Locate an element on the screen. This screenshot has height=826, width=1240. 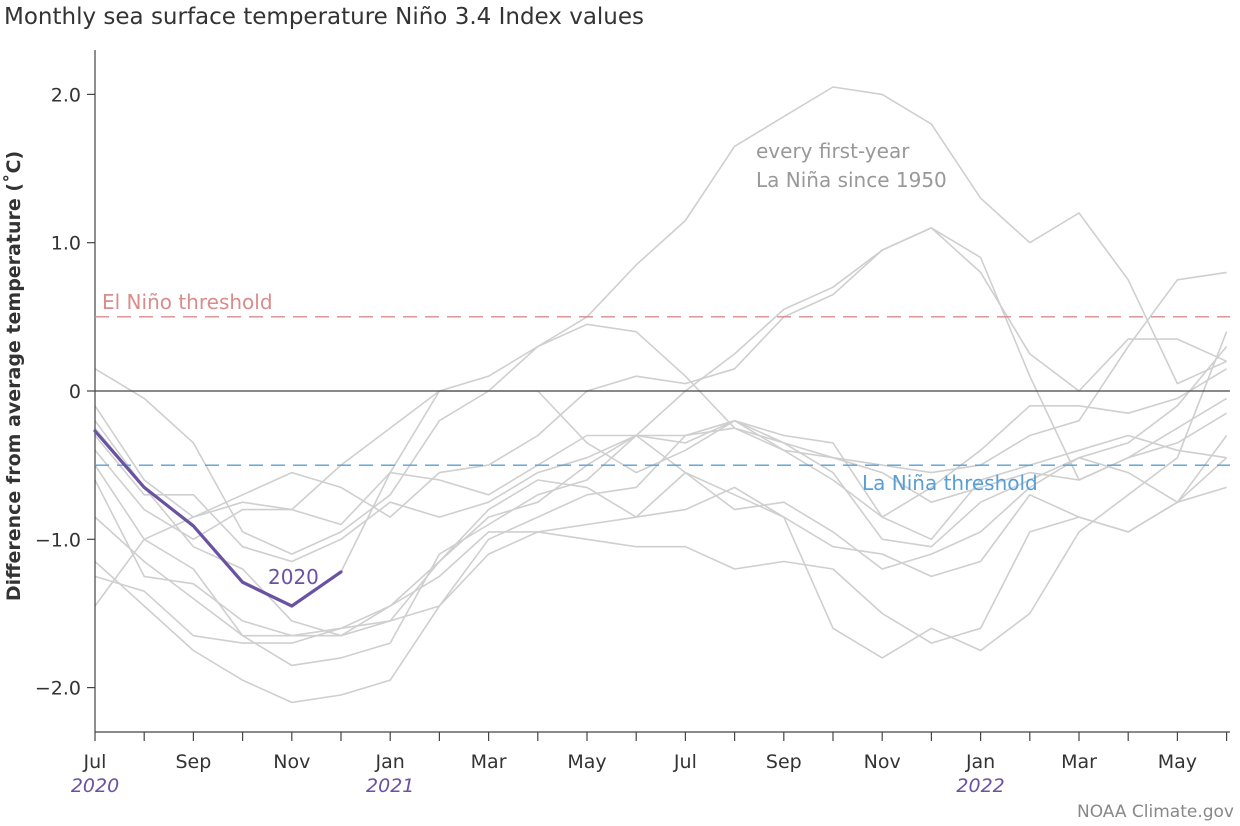
background-annotation-line: La Niña since 1950 is located at coordinates (851, 180).